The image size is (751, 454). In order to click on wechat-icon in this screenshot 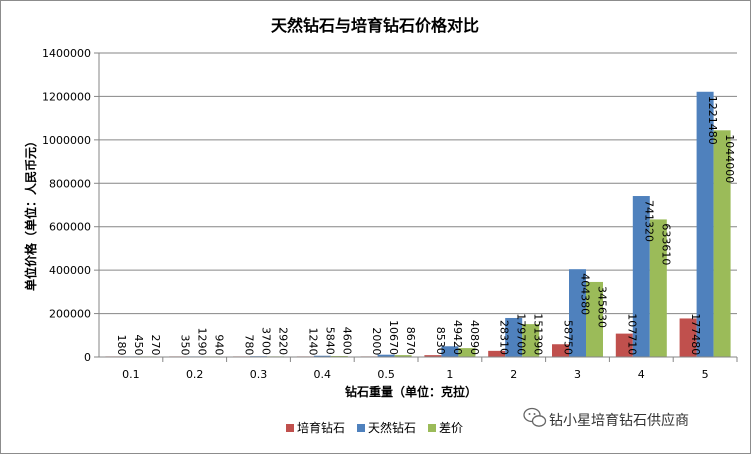, I will do `click(535, 417)`.